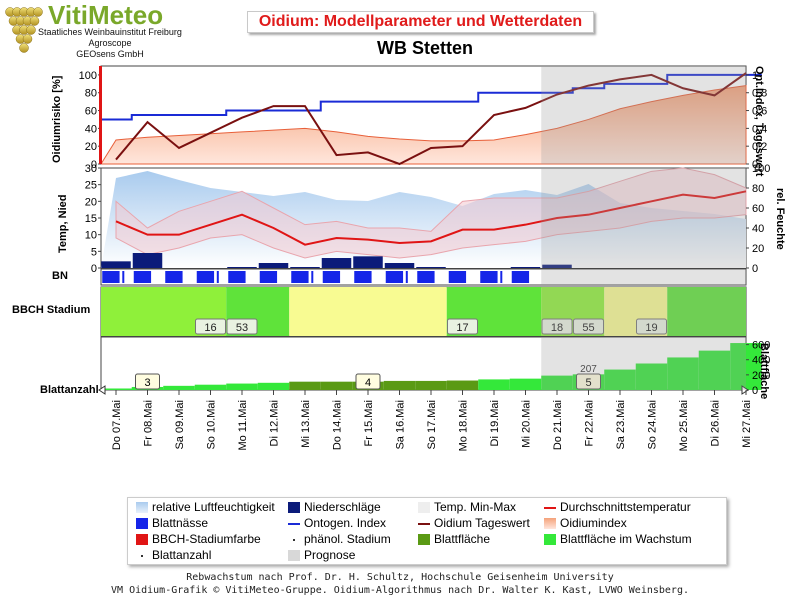  I want to click on bbch-stage-label: 18, so click(557, 328).